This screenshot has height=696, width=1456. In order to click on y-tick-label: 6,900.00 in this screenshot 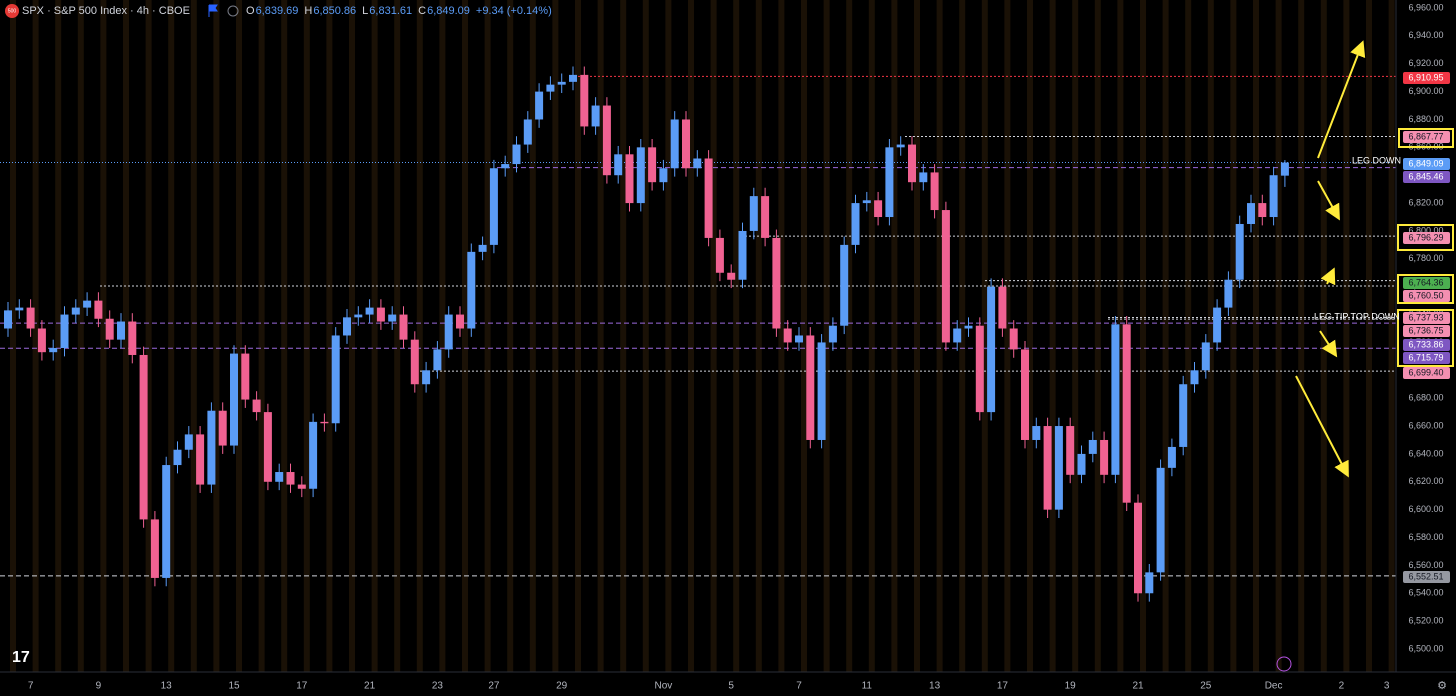, I will do `click(1425, 91)`.